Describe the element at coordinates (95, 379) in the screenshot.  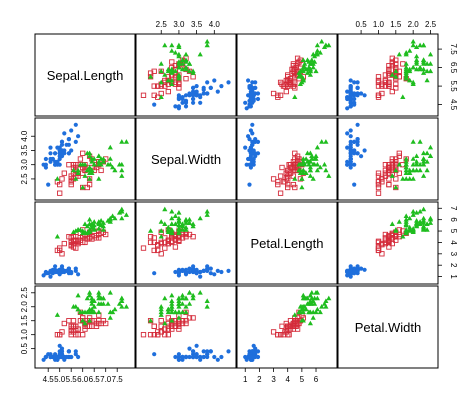
I see `tick-label-bottom: 6.5` at that location.